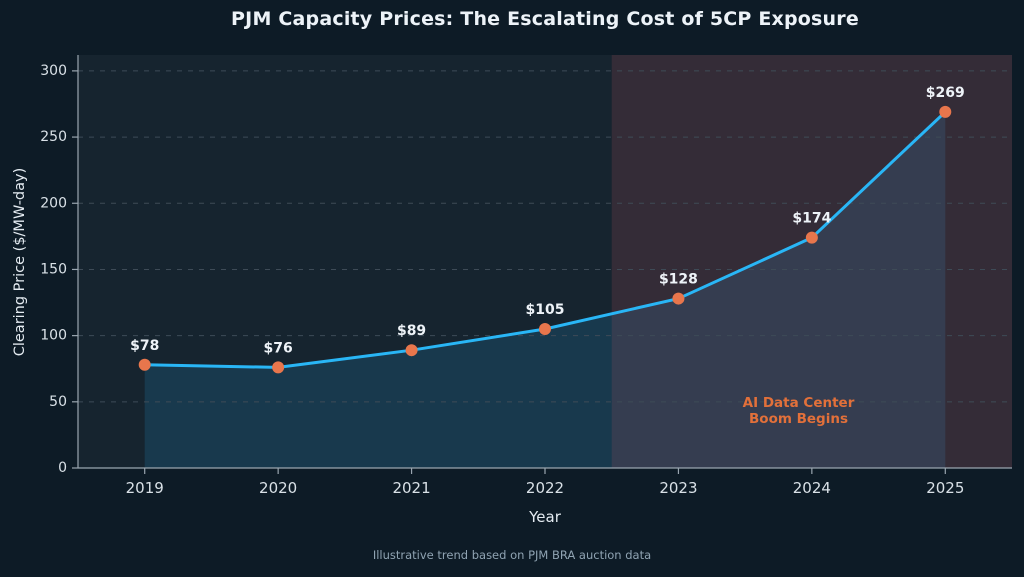 This screenshot has width=1024, height=577. I want to click on data-point-label: $128, so click(678, 280).